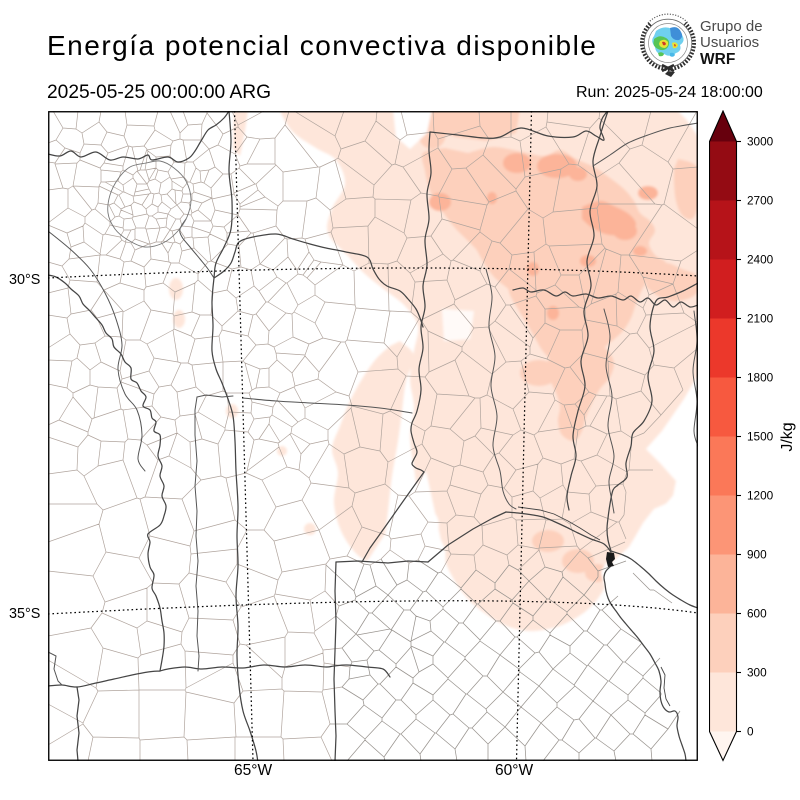 The width and height of the screenshot is (800, 800). I want to click on svg-text: J/kg, so click(787, 436).